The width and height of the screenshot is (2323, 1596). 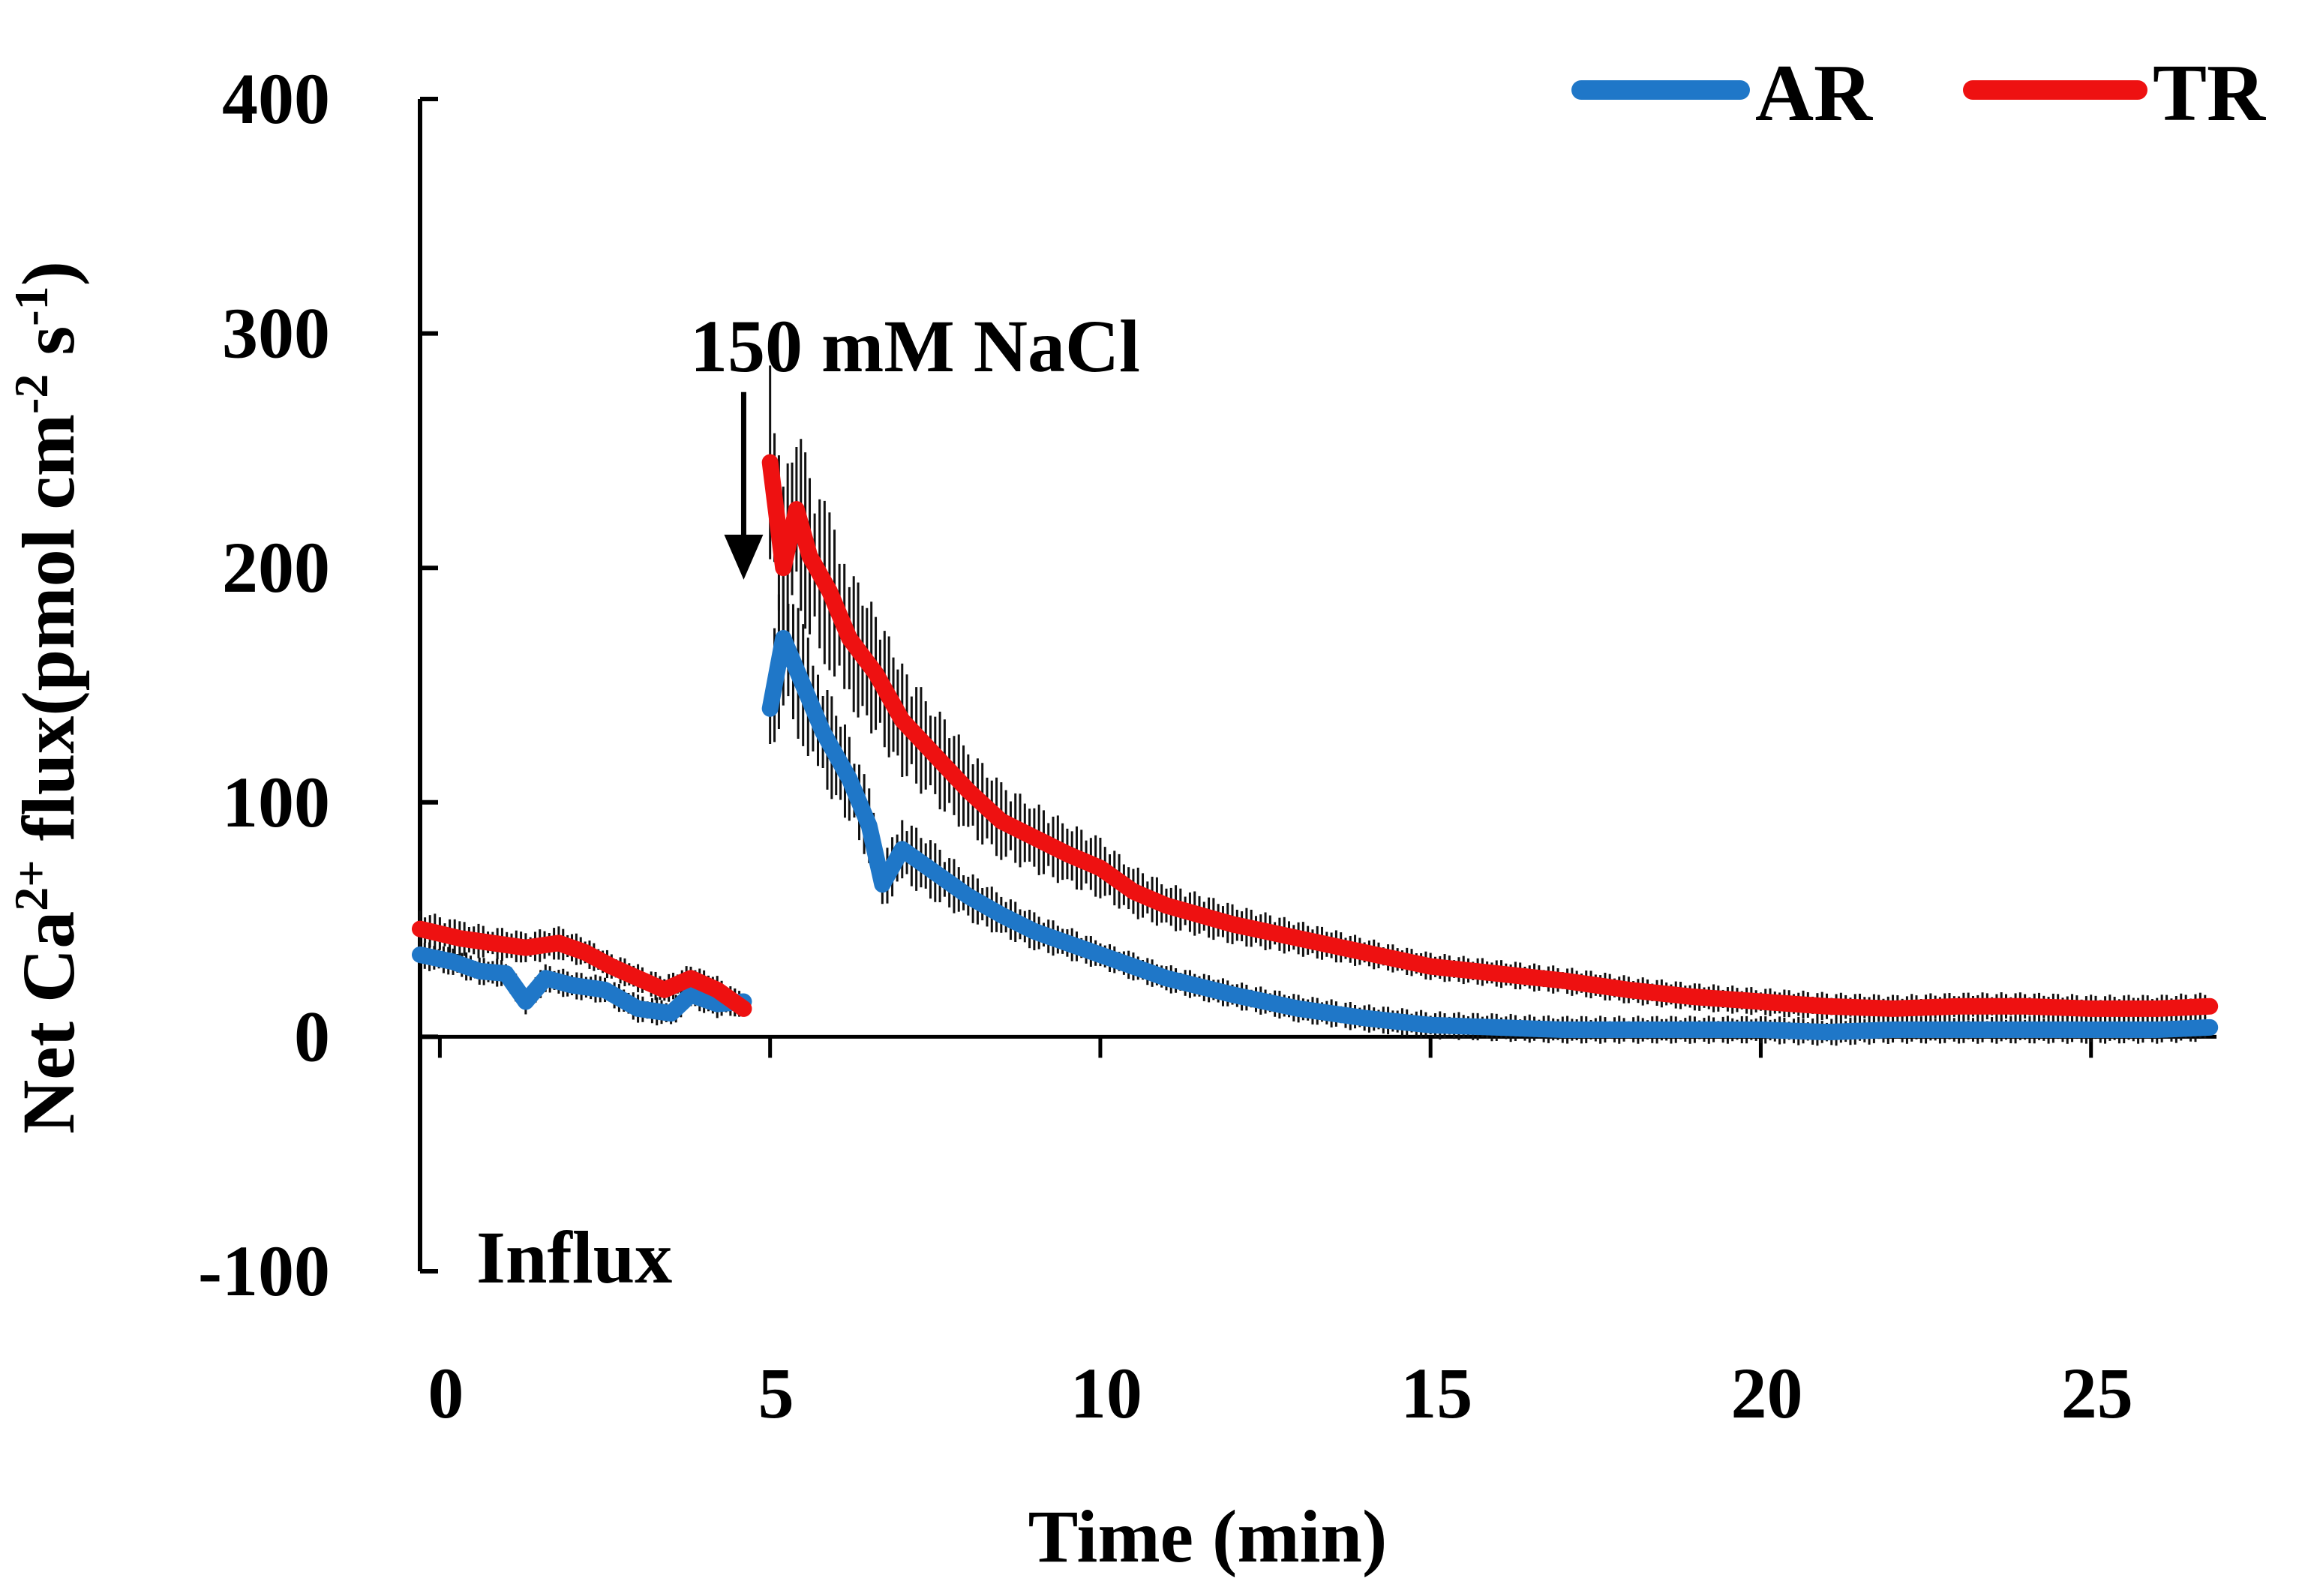 What do you see at coordinates (1766, 1393) in the screenshot?
I see `x-tick-label: 20` at bounding box center [1766, 1393].